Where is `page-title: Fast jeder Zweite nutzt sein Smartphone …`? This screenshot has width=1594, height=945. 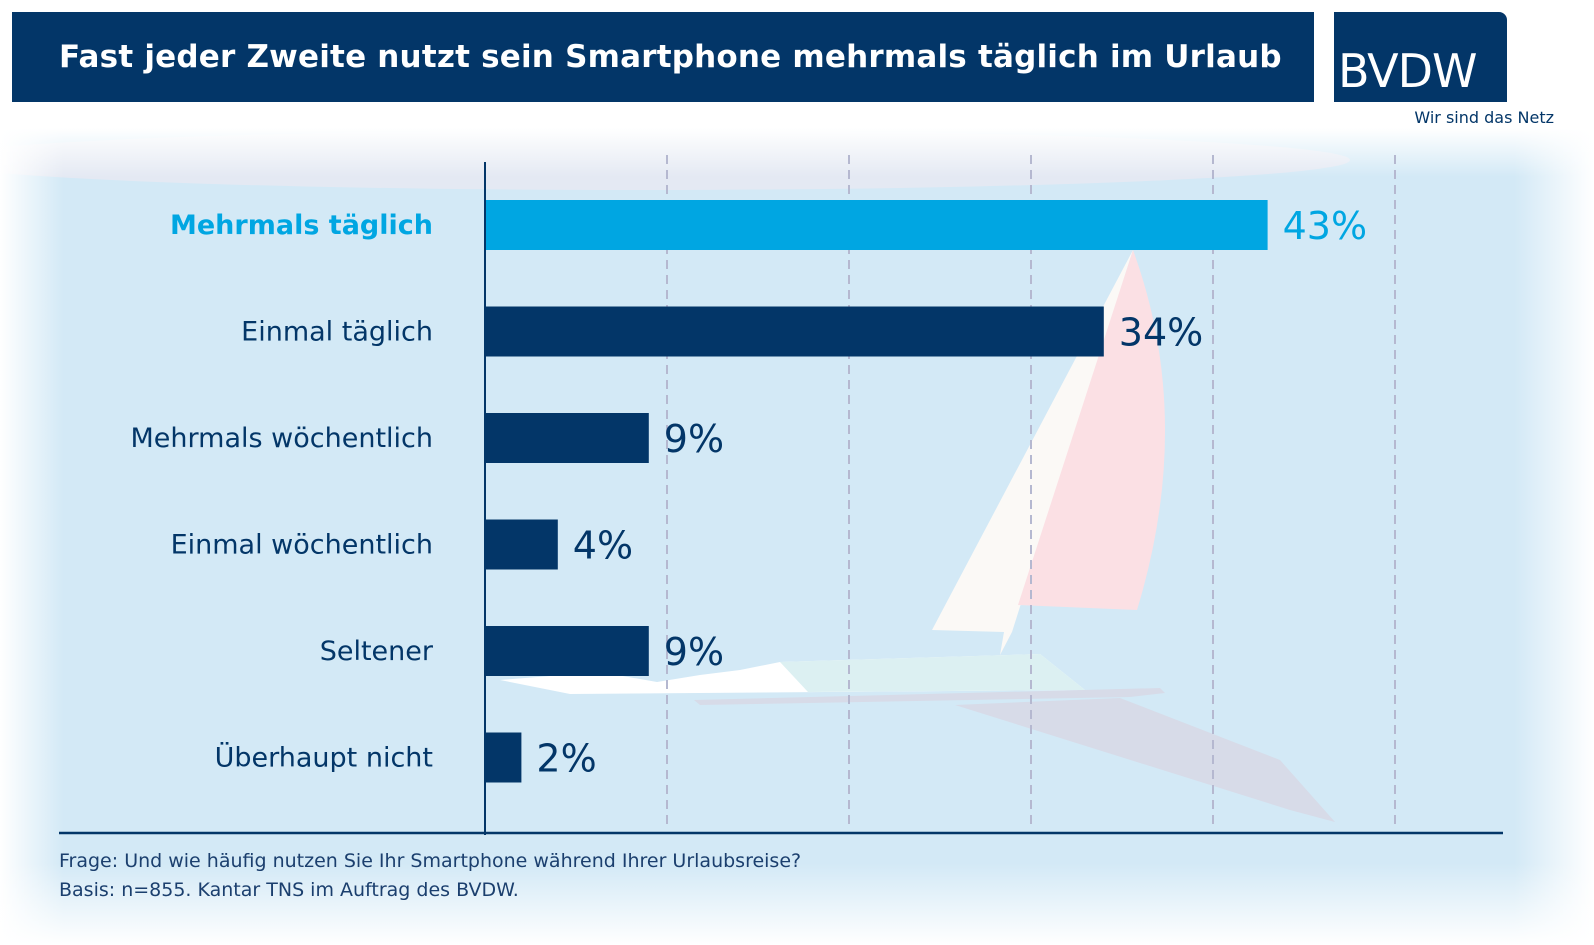
page-title: Fast jeder Zweite nutzt sein Smartphone … is located at coordinates (670, 57).